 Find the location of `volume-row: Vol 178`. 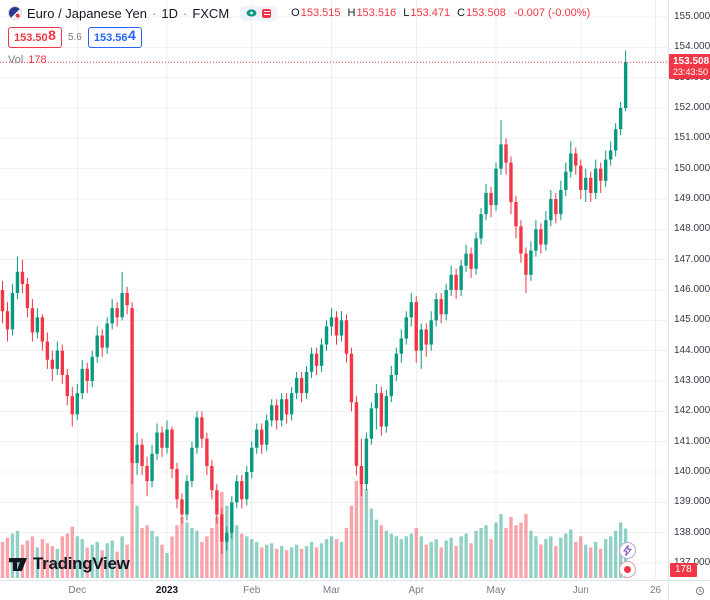

volume-row: Vol 178 is located at coordinates (299, 60).